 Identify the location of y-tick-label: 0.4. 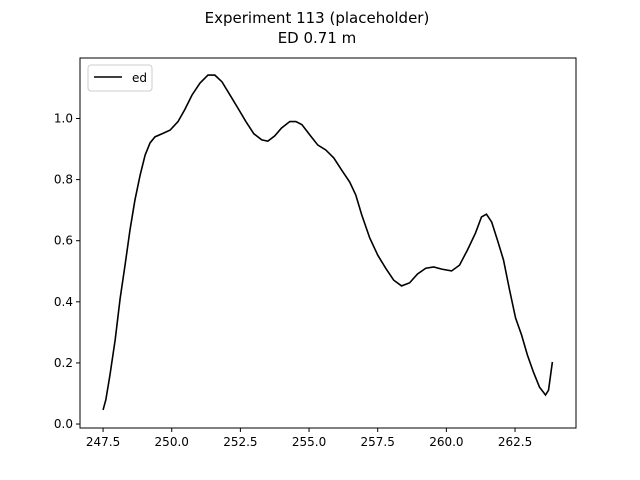
(63, 302).